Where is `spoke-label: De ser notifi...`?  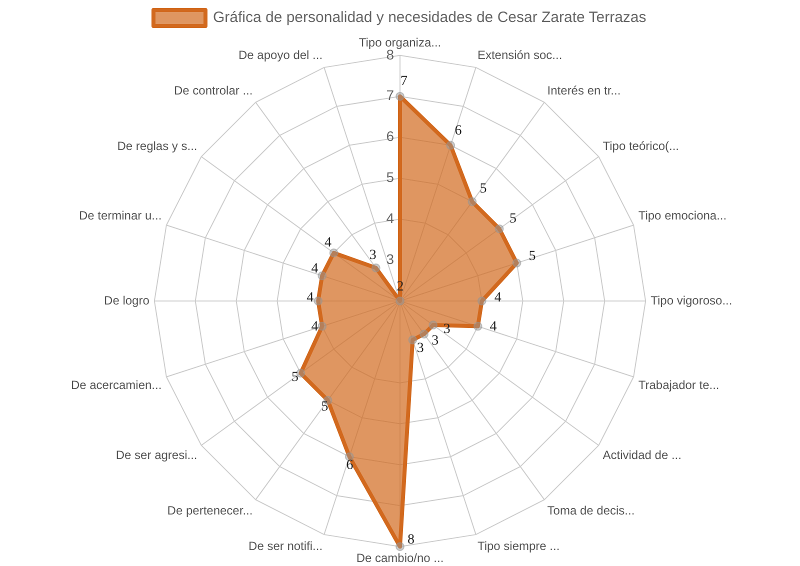 spoke-label: De ser notifi... is located at coordinates (285, 545).